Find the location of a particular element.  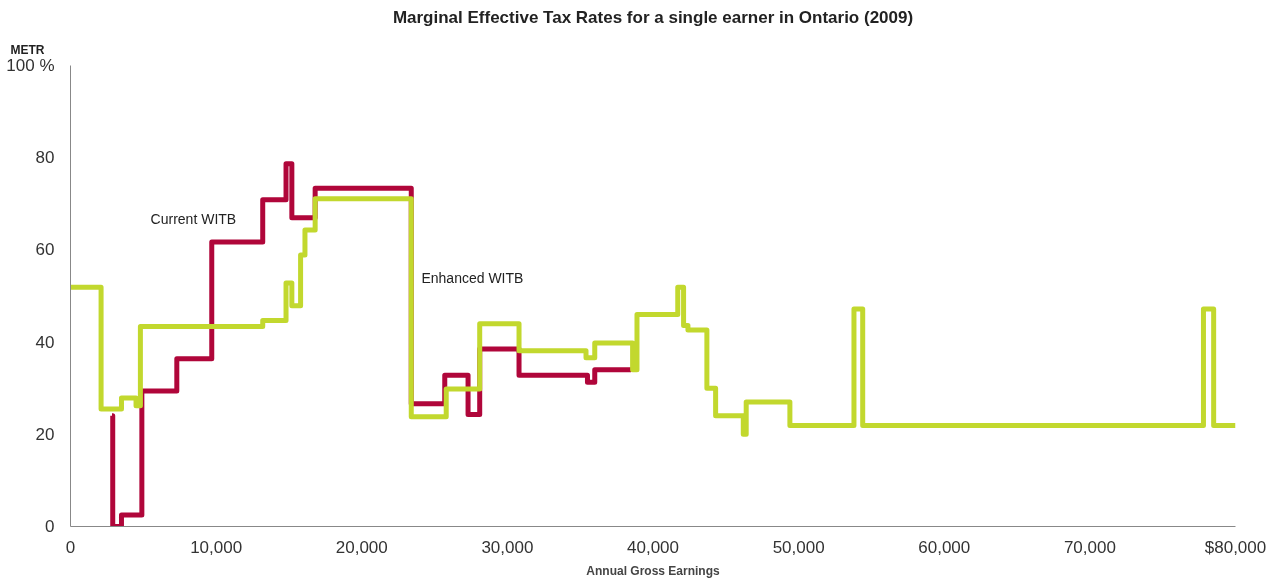

x-tick-label: 70,000 is located at coordinates (1089, 547).